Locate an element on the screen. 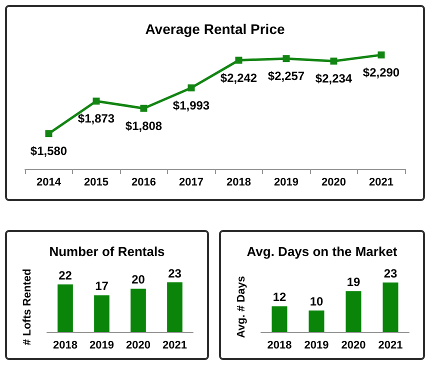 The width and height of the screenshot is (430, 365). data-label: $1,808 is located at coordinates (143, 125).